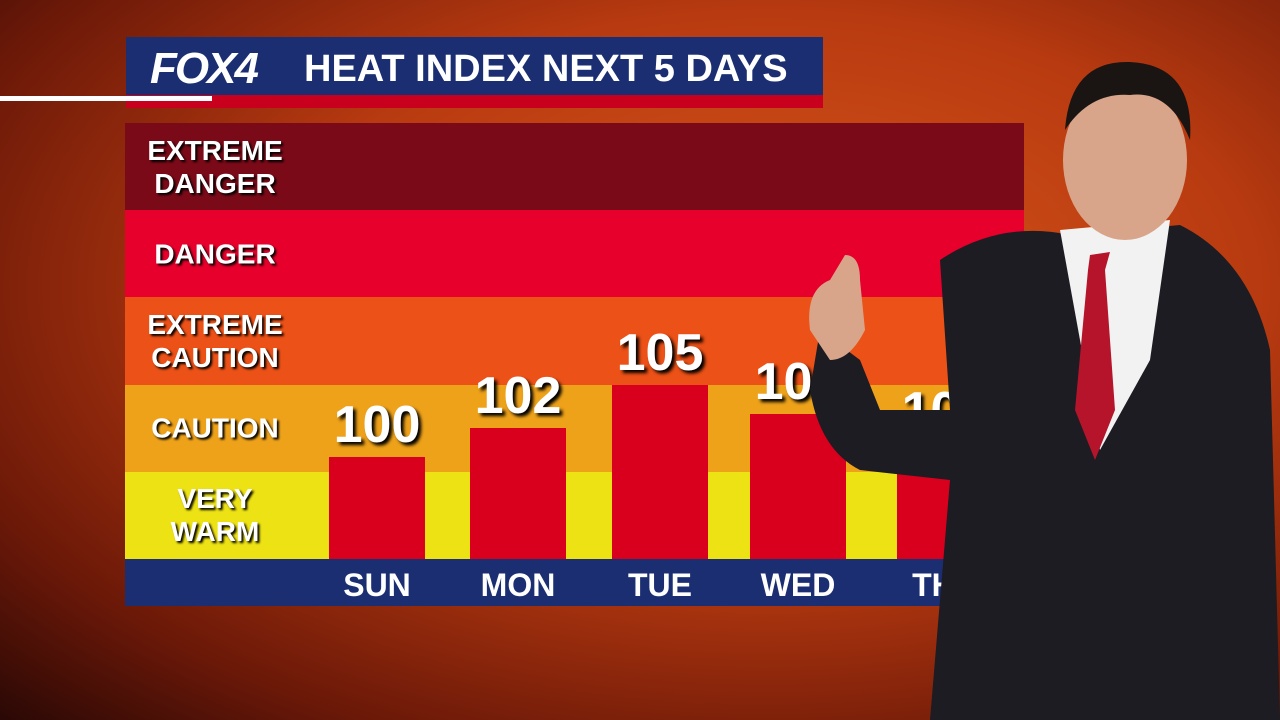 This screenshot has width=1280, height=720. I want to click on value-label: 102, so click(518, 396).